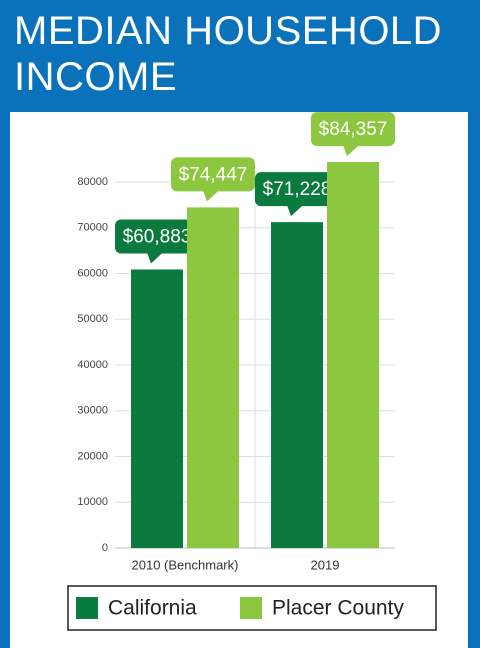 The width and height of the screenshot is (480, 648). What do you see at coordinates (92, 411) in the screenshot?
I see `y-tick-label: 30000` at bounding box center [92, 411].